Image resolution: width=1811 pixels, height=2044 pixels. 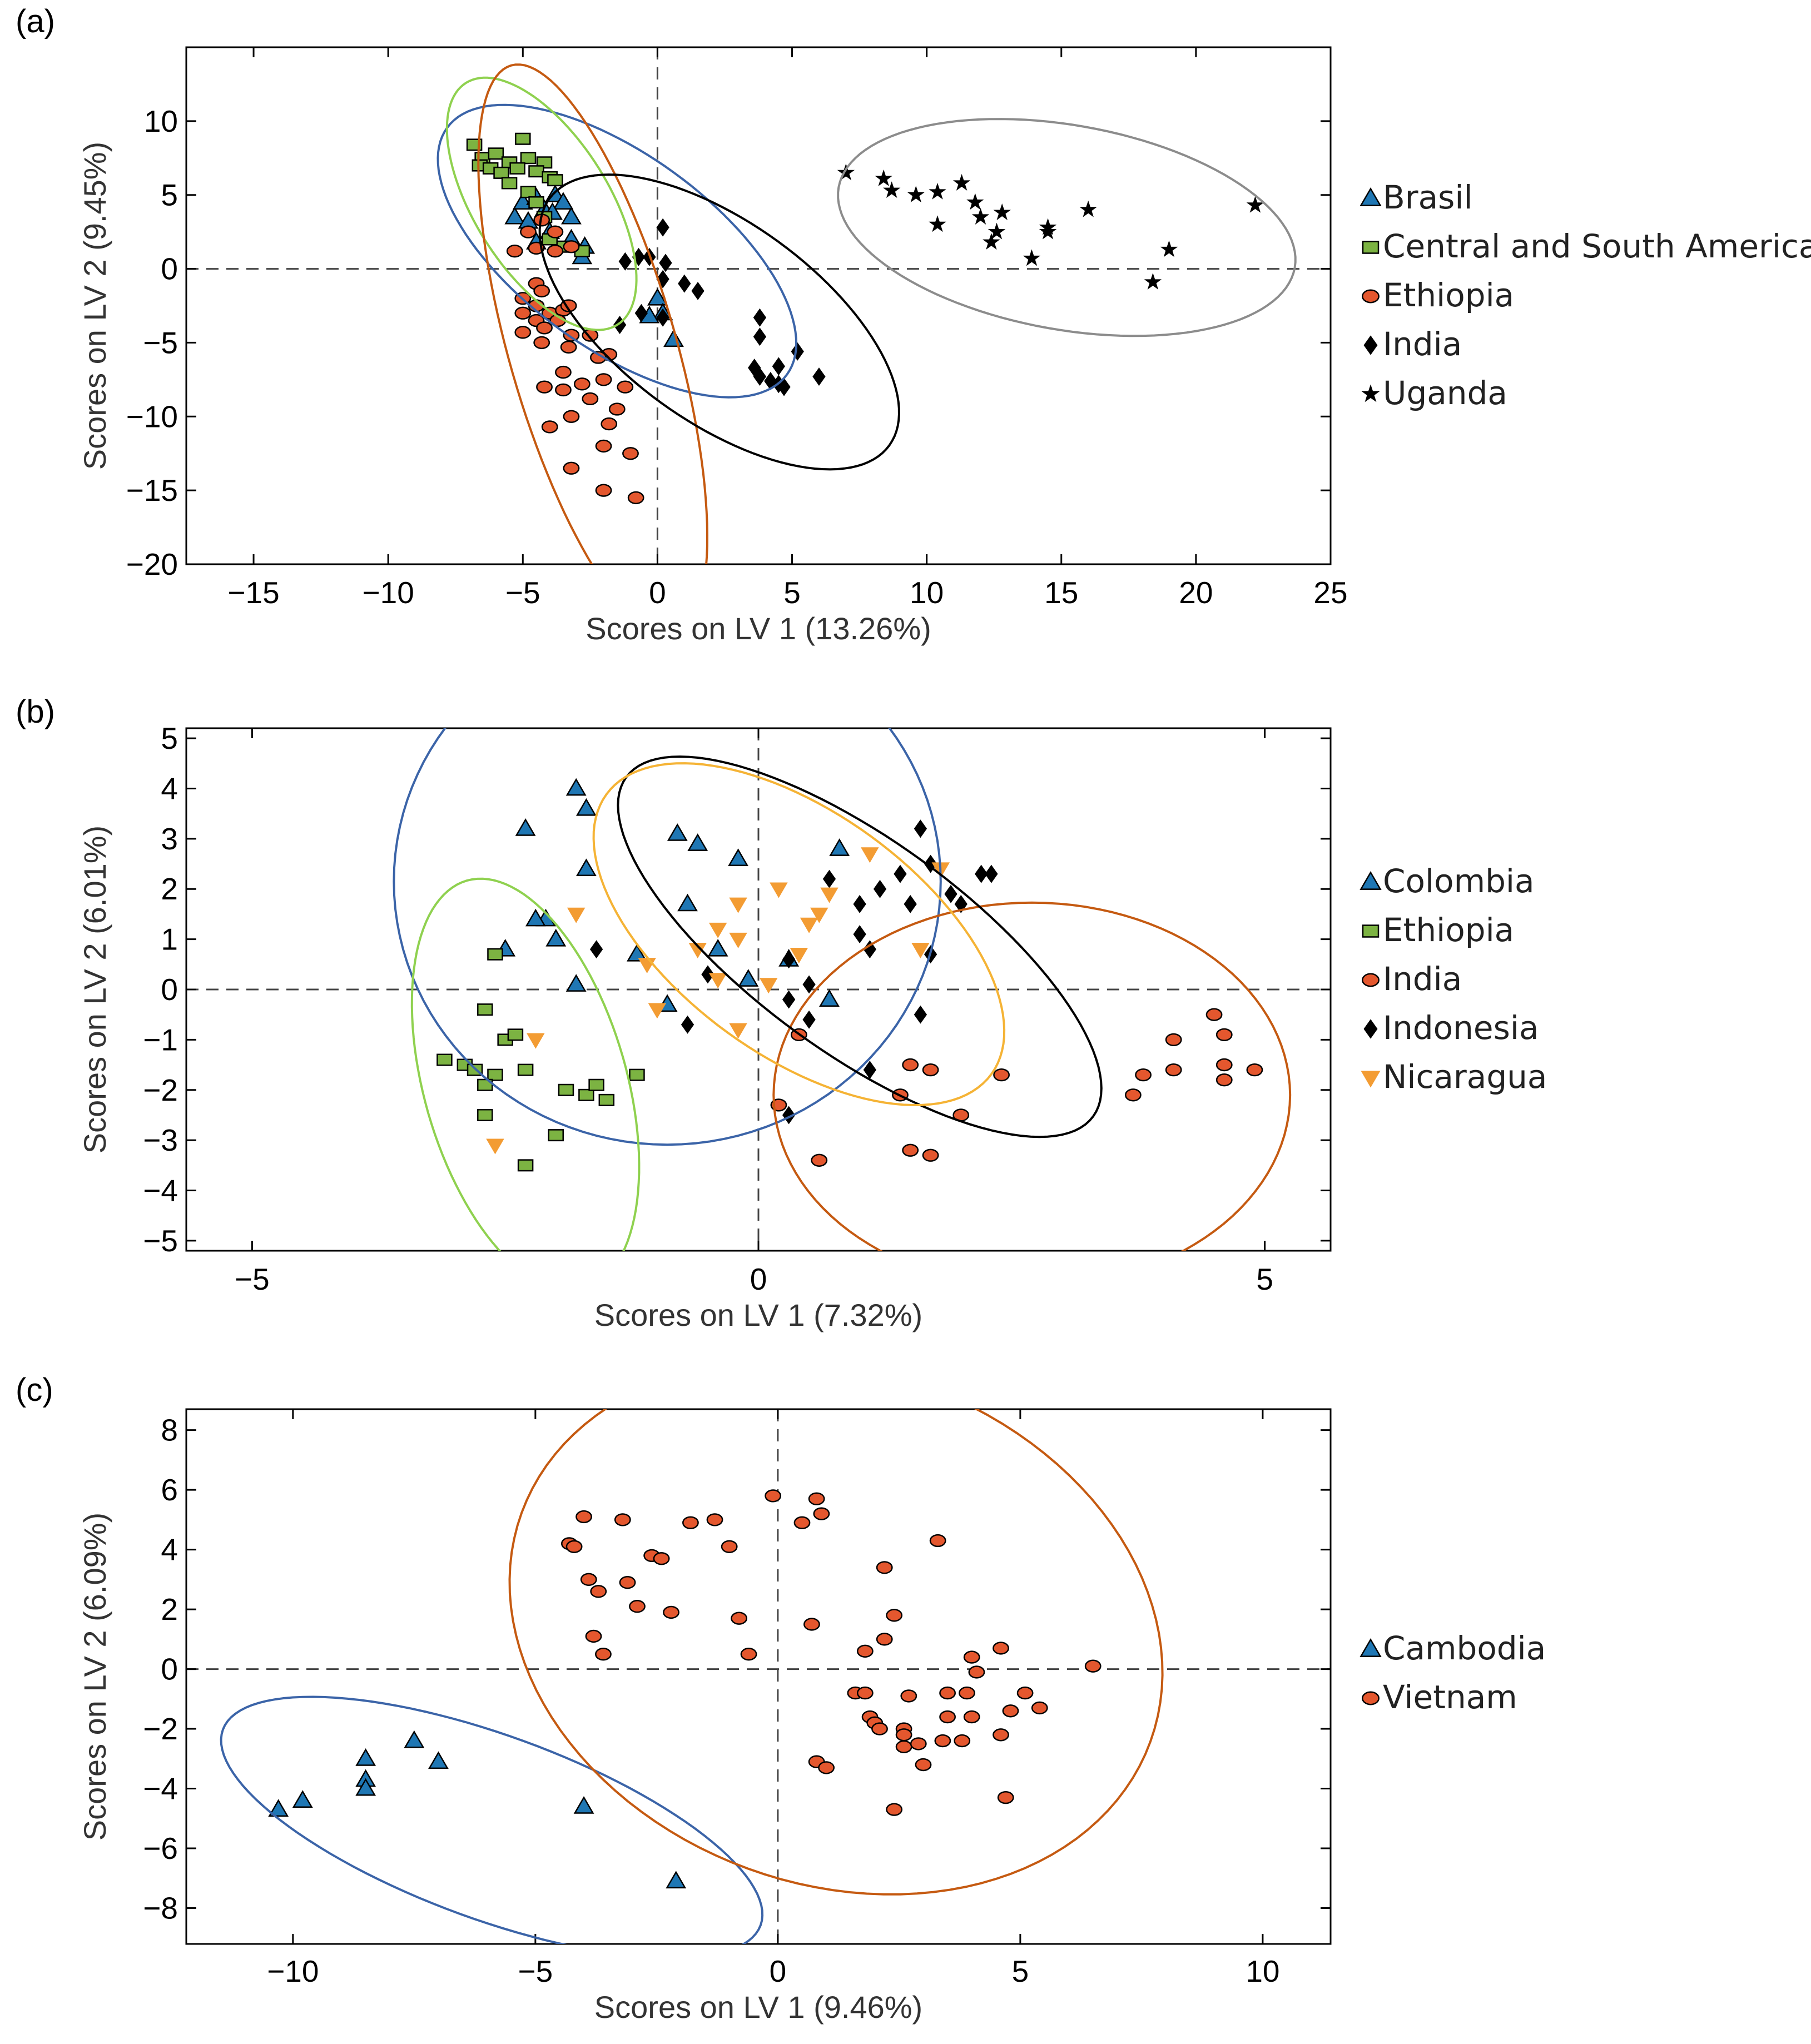 I want to click on x-tick-label: −15, so click(x=253, y=592).